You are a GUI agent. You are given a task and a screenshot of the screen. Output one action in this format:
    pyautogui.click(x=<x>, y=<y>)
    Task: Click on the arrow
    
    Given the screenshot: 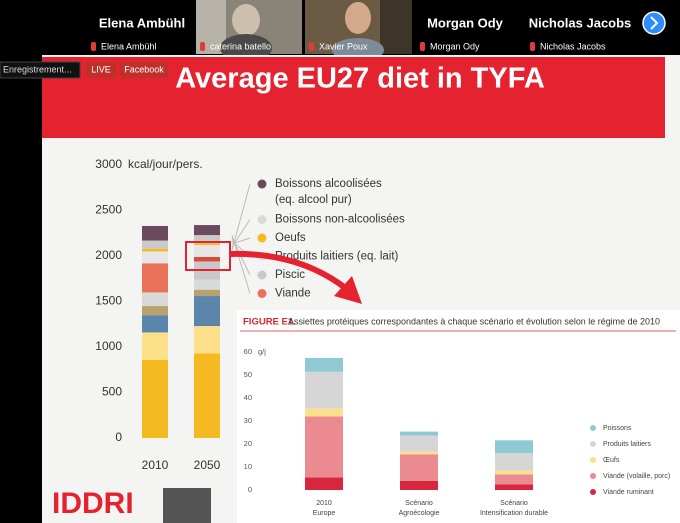 What is the action you would take?
    pyautogui.click(x=289, y=271)
    